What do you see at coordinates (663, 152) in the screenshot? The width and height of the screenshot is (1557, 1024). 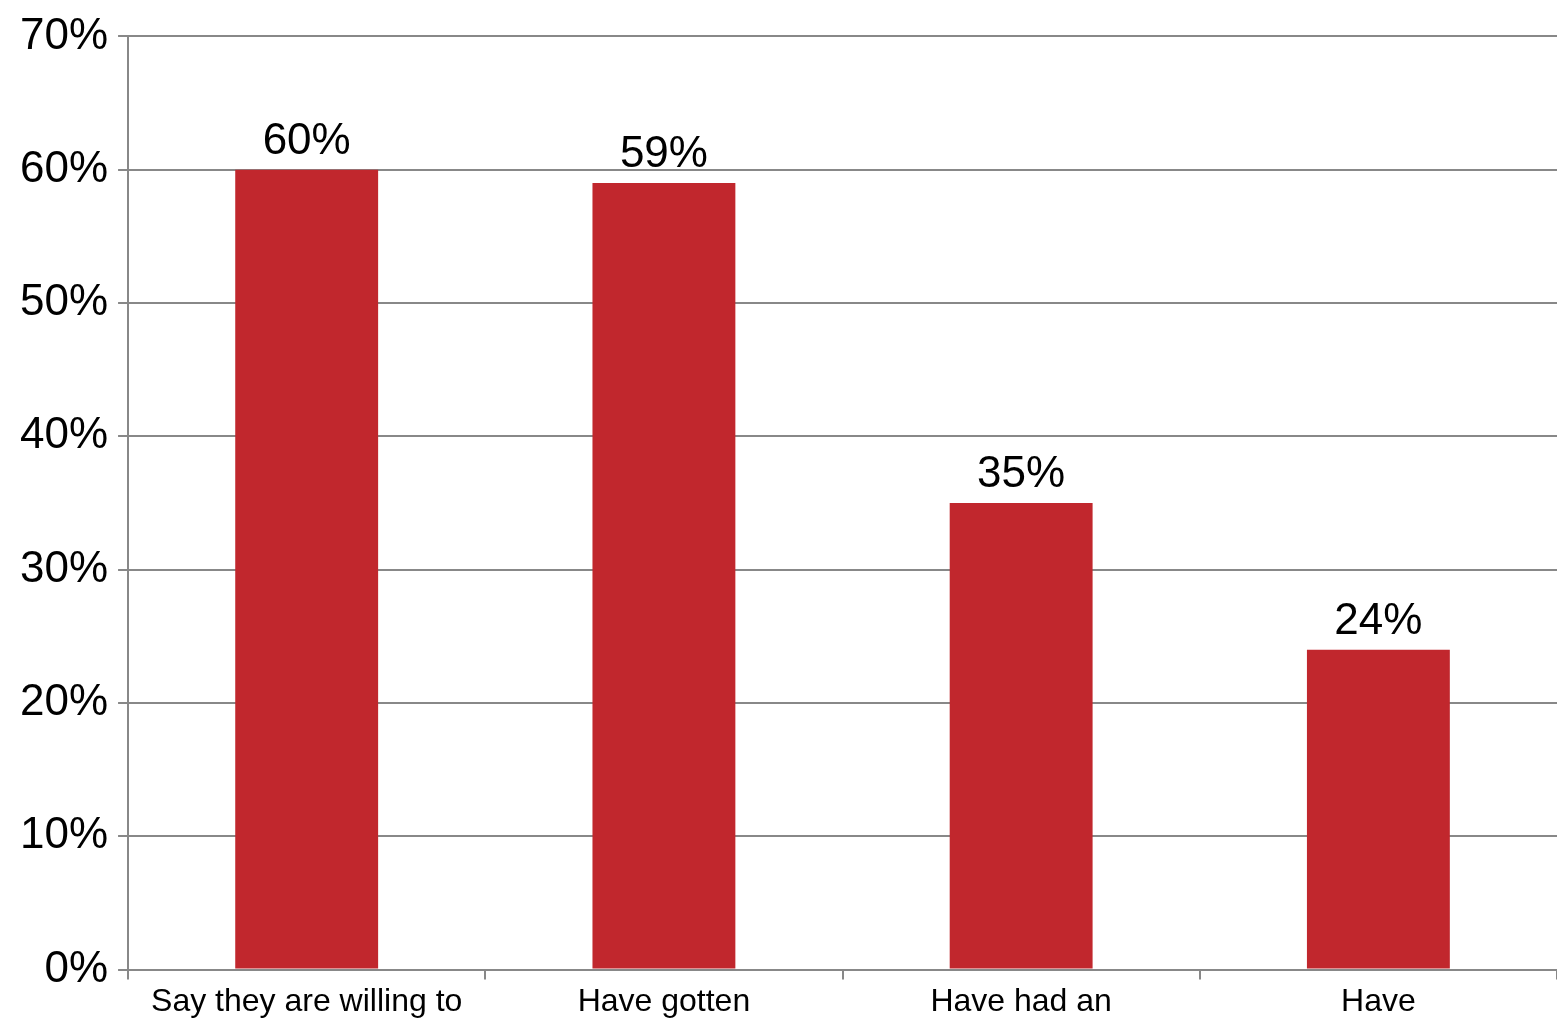 I see `data-label: 59%` at bounding box center [663, 152].